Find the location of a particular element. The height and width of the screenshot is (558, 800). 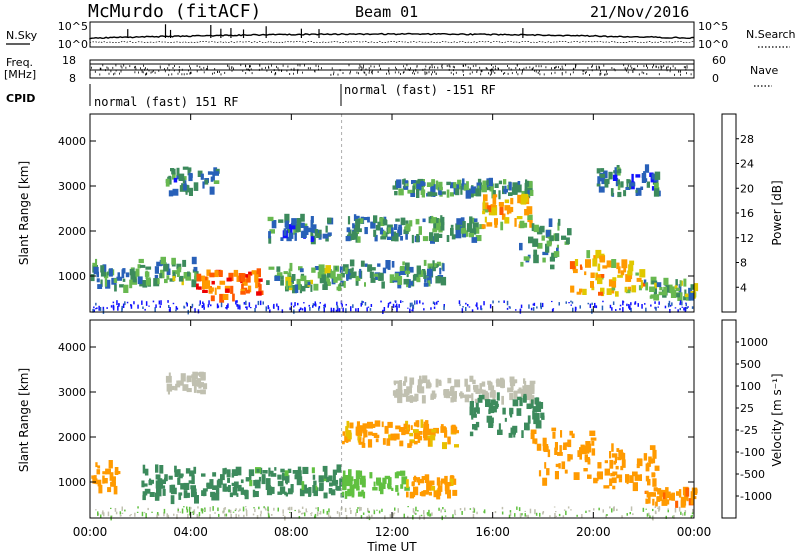

freq-unit-label: [MHz] is located at coordinates (20, 74).